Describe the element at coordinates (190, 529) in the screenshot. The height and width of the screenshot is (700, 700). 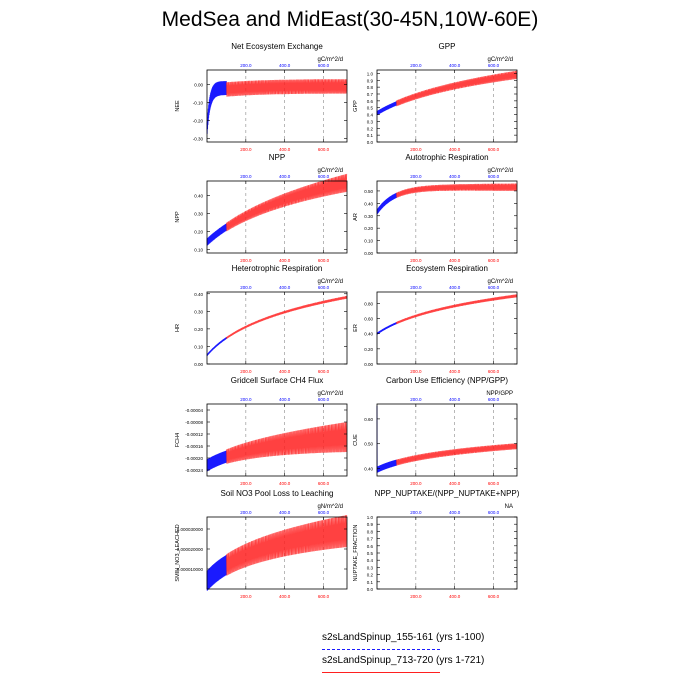
I see `y-tick-label: 0.000030000` at that location.